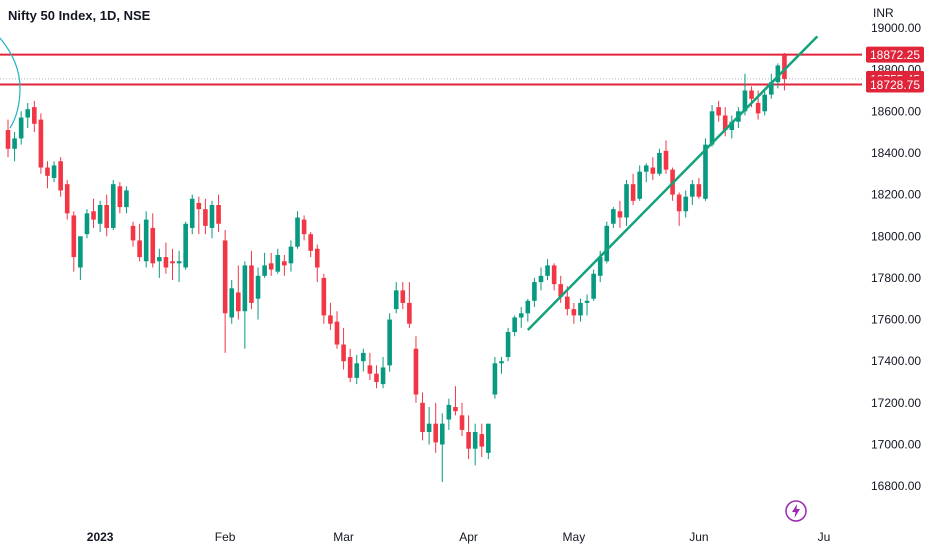 The height and width of the screenshot is (550, 932). What do you see at coordinates (896, 320) in the screenshot?
I see `y-tick-label: 17600.00` at bounding box center [896, 320].